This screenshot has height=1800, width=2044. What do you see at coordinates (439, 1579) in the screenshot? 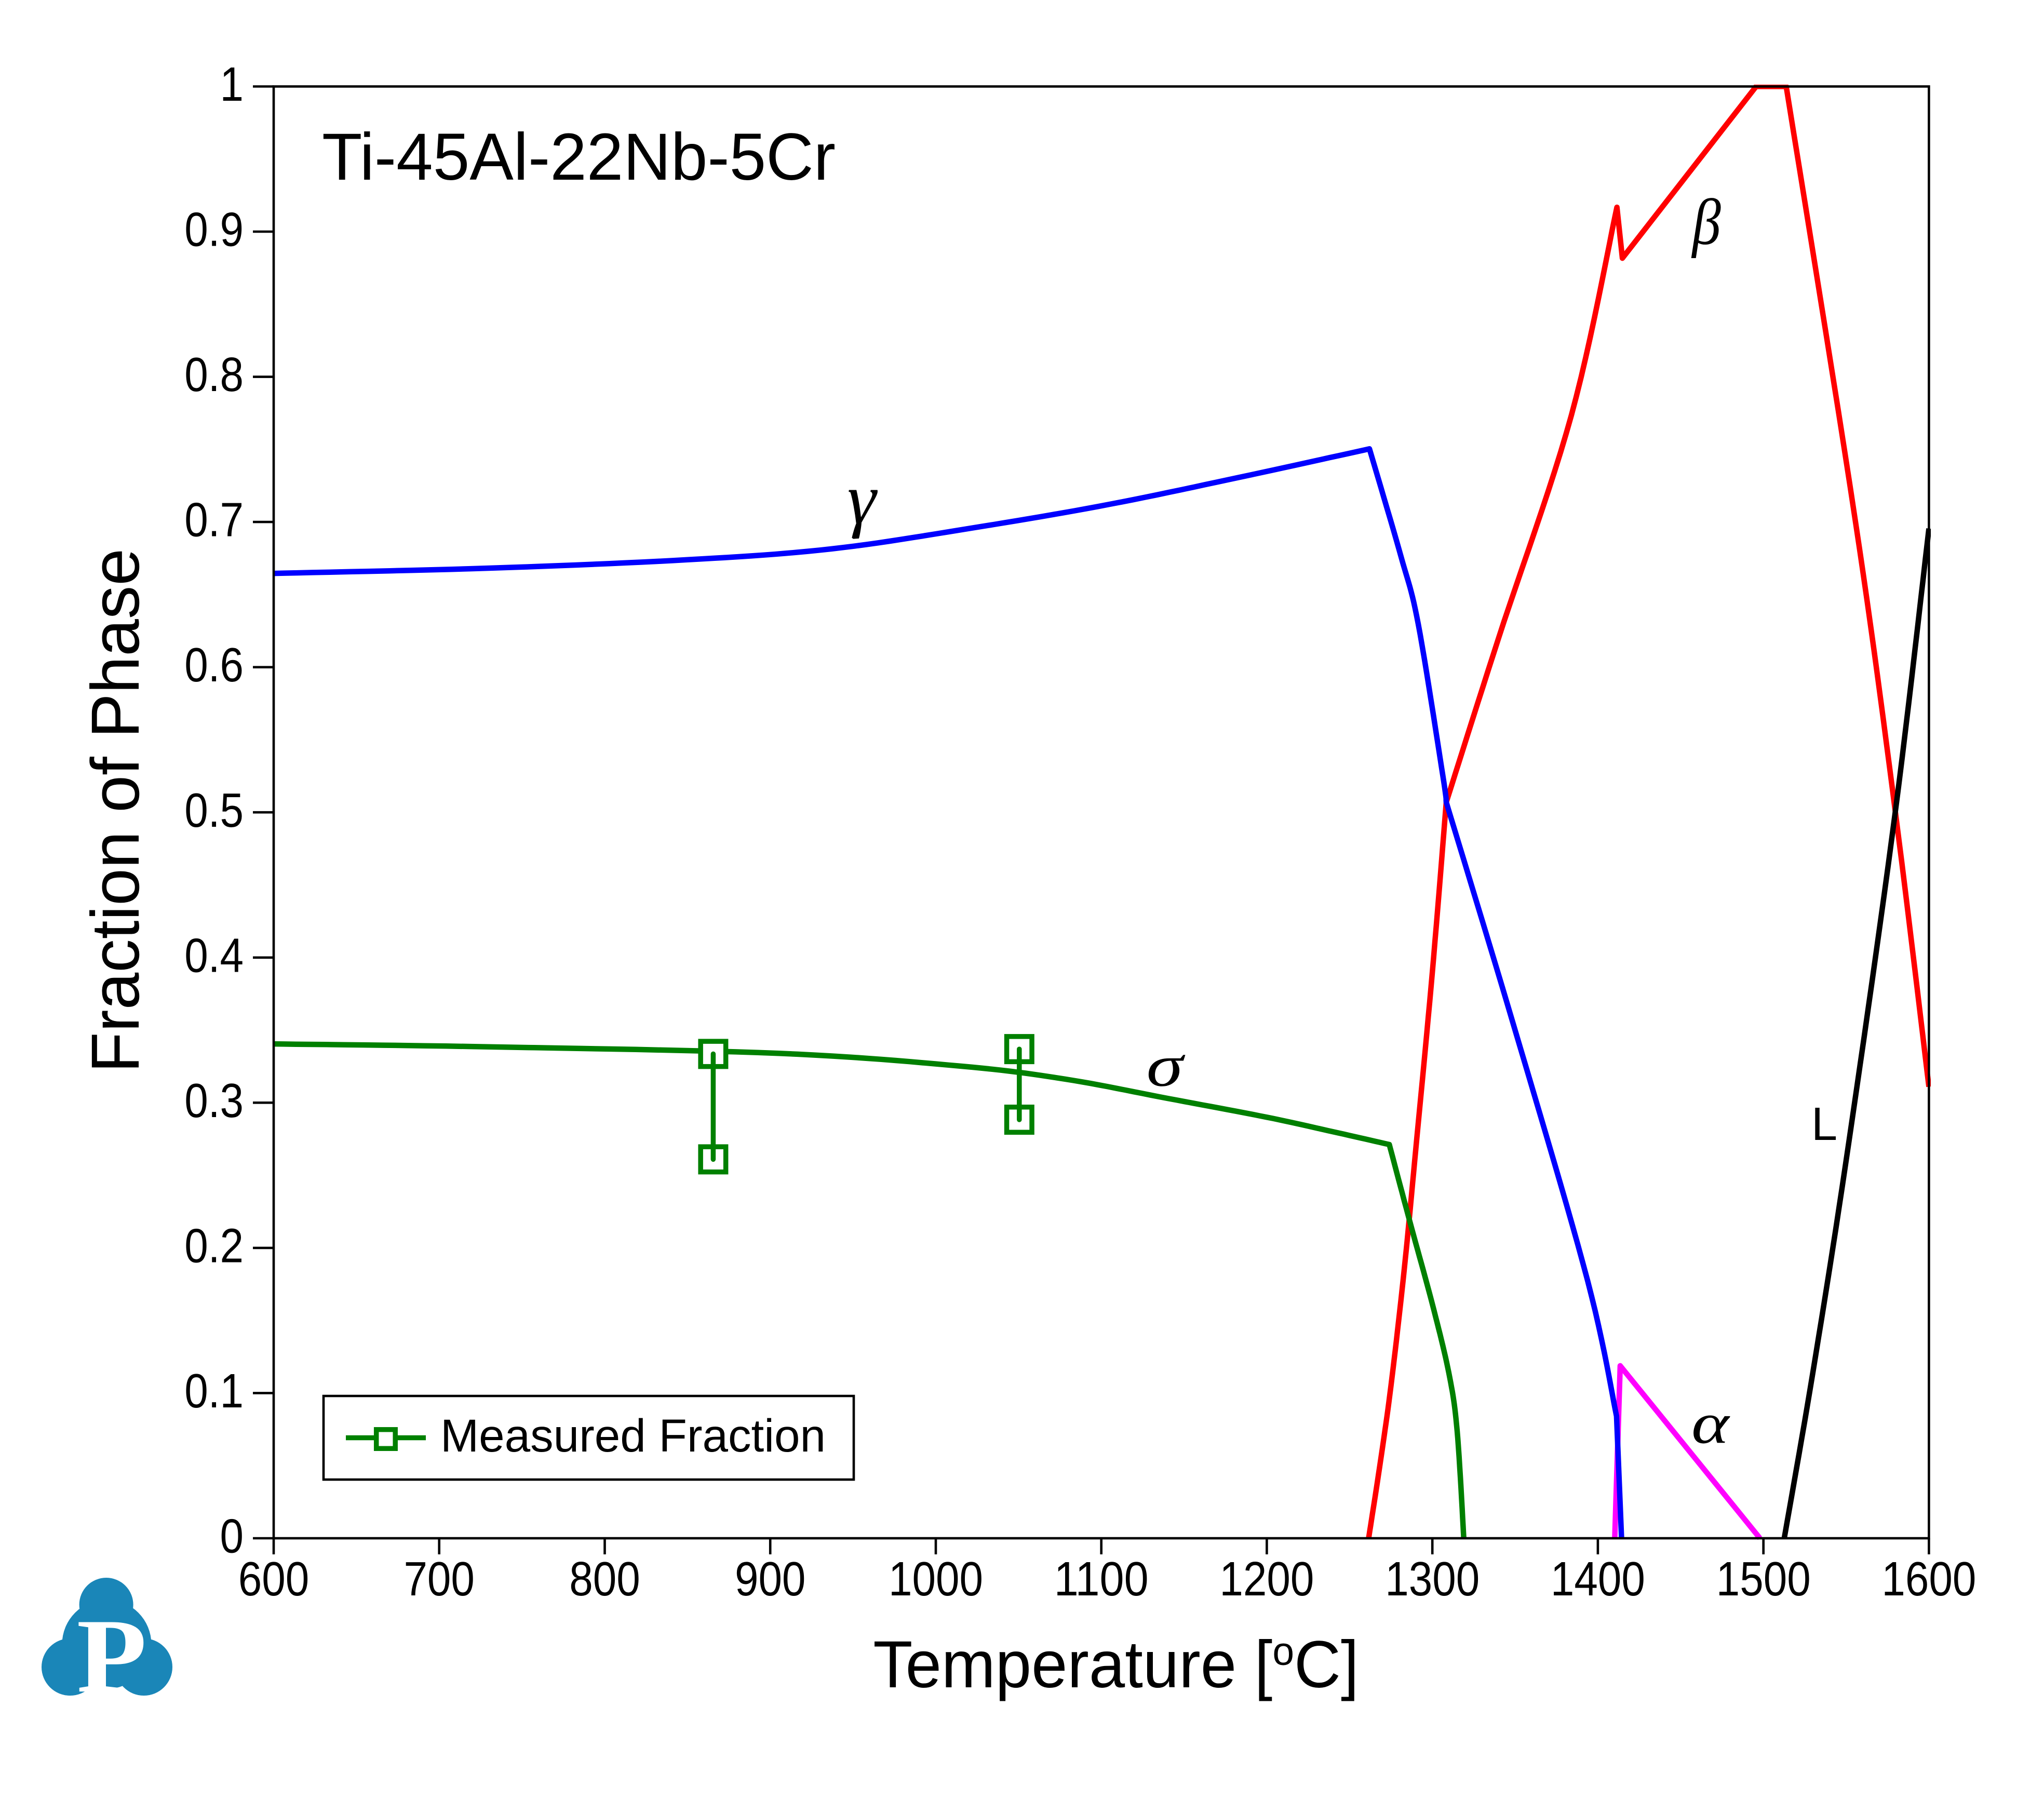
I see `svg-text: 700` at bounding box center [439, 1579].